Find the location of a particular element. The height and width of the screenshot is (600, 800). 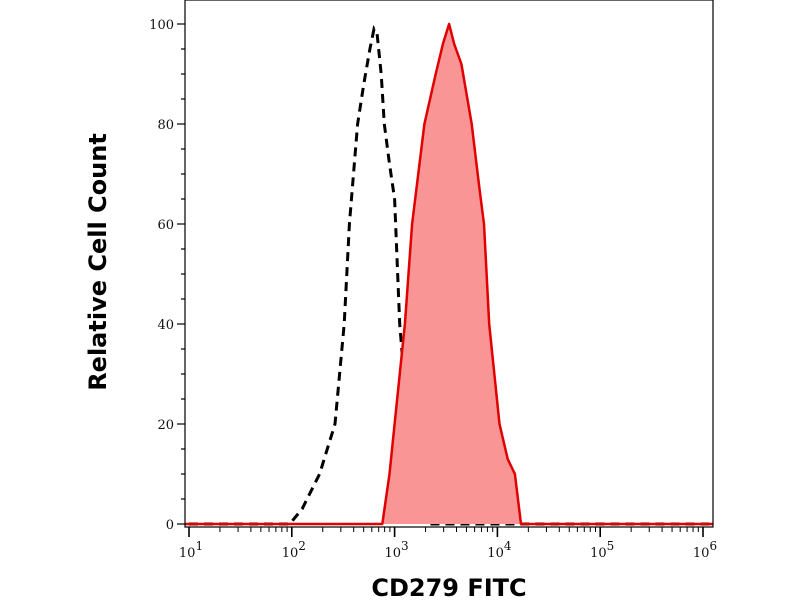

y-tick-label: 20 is located at coordinates (165, 425).